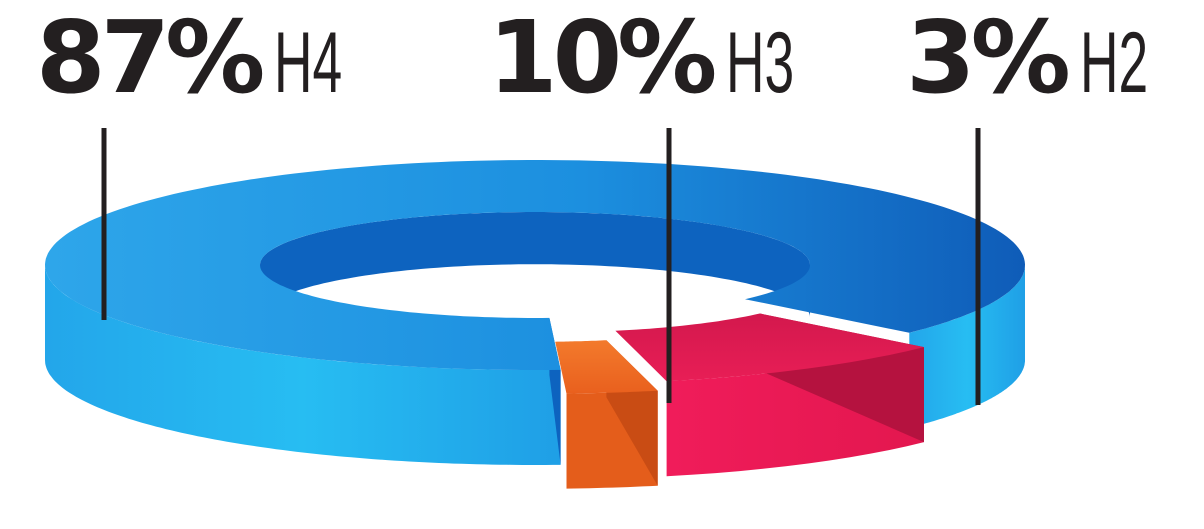  Describe the element at coordinates (769, 395) in the screenshot. I see `slice-h3` at that location.